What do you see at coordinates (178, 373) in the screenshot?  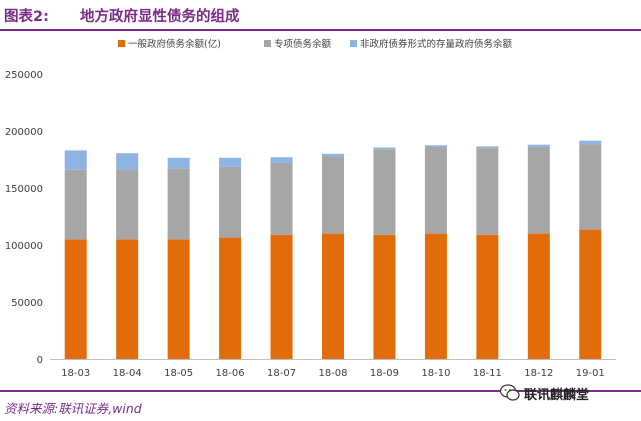 I see `x-tick-label: 18-05` at bounding box center [178, 373].